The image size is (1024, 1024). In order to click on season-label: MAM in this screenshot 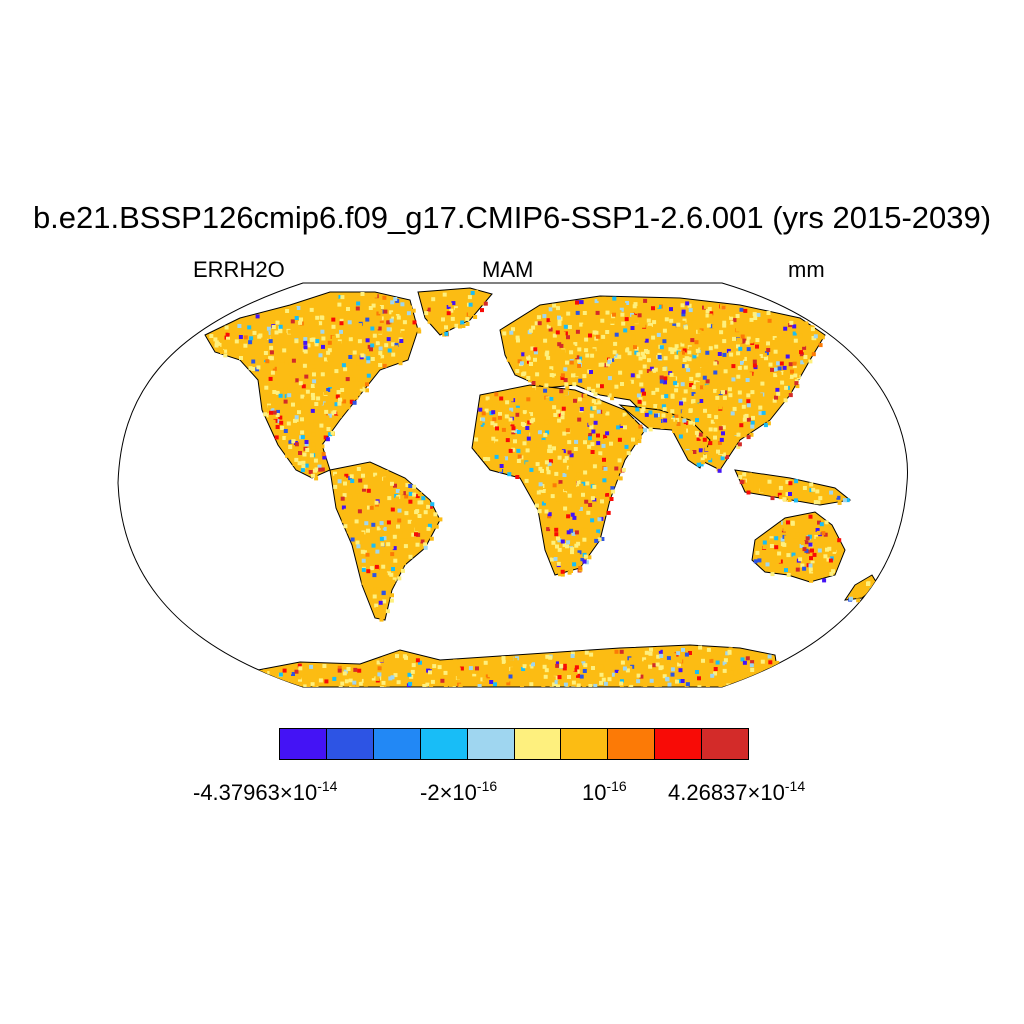, I will do `click(508, 269)`.